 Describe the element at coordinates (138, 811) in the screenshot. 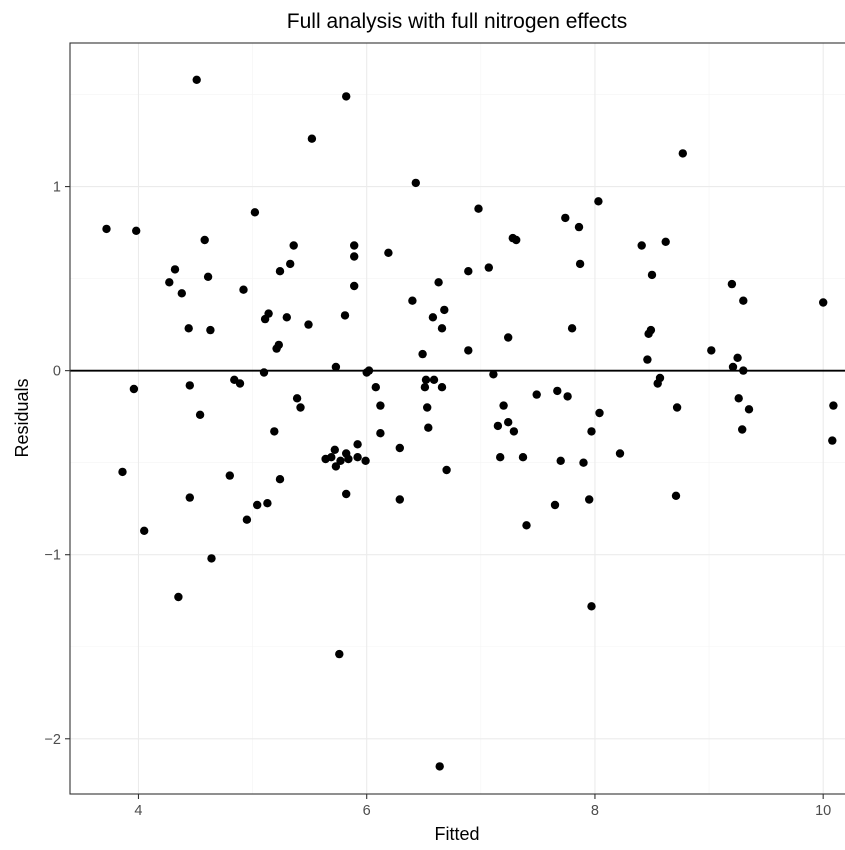

I see `x-tick-label: 4` at that location.